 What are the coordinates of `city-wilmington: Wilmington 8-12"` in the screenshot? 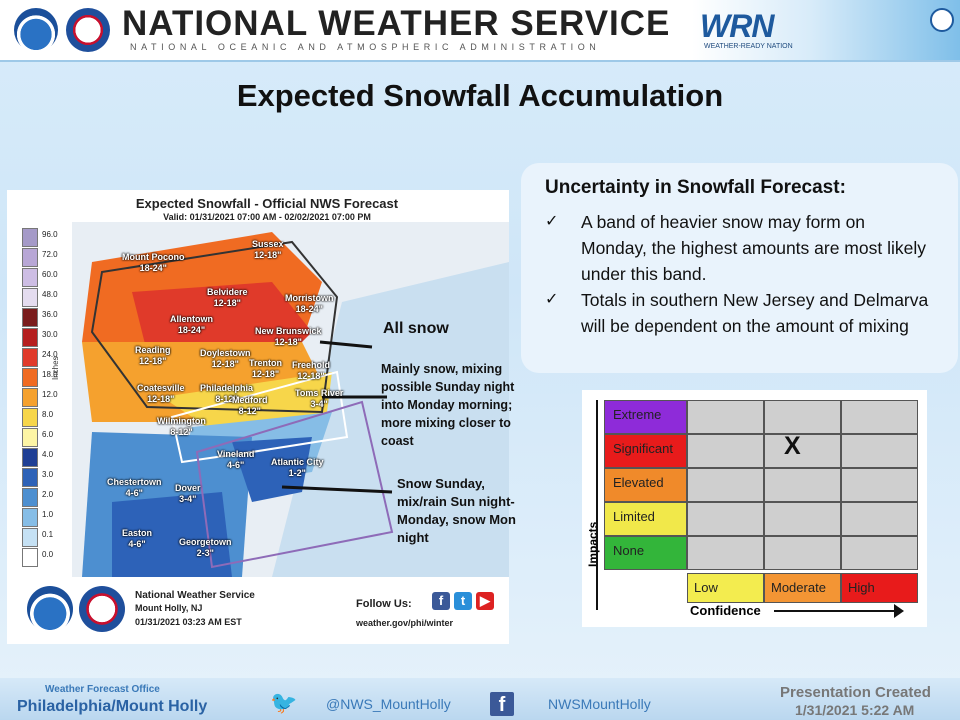 It's located at (181, 426).